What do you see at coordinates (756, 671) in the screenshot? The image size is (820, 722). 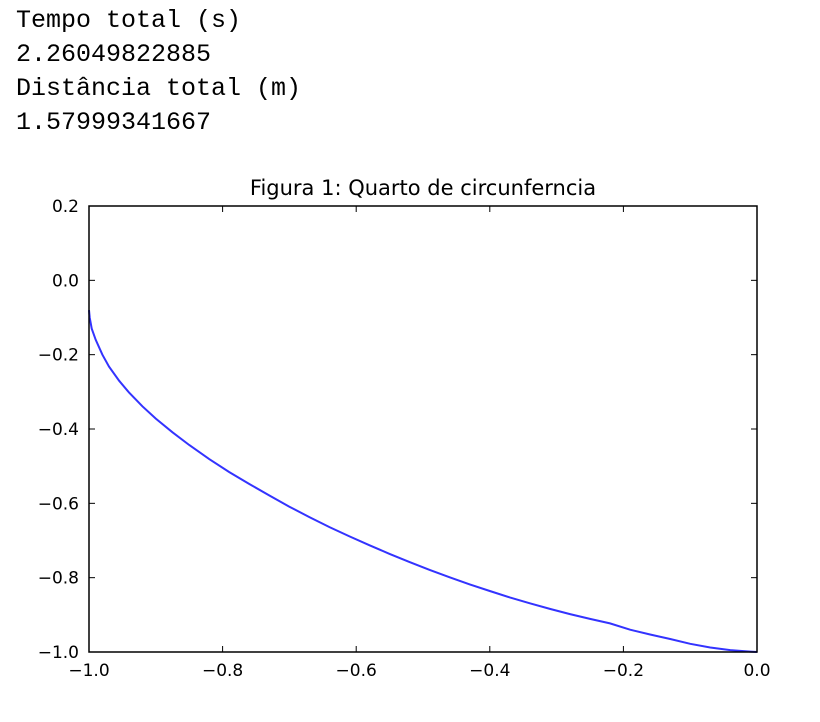 I see `x-tick-label: 0.0` at bounding box center [756, 671].